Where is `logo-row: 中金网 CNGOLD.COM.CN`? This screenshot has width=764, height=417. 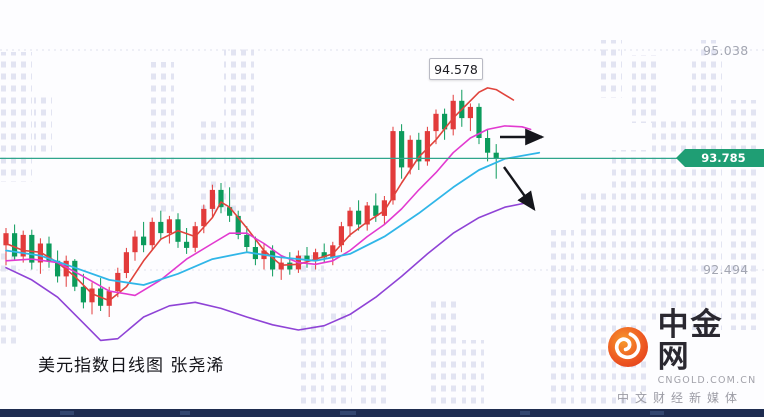 logo-row: 中金网 CNGOLD.COM.CN is located at coordinates (680, 347).